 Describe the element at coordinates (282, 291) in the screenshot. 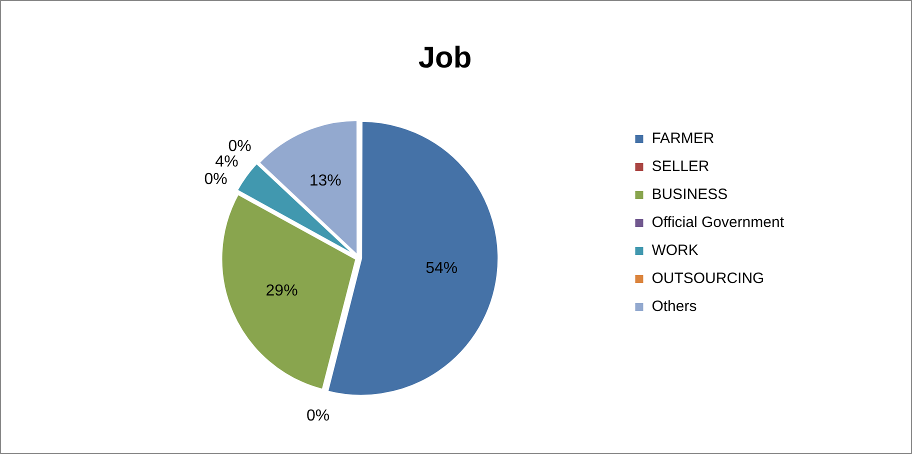

I see `data-label: 29%` at that location.